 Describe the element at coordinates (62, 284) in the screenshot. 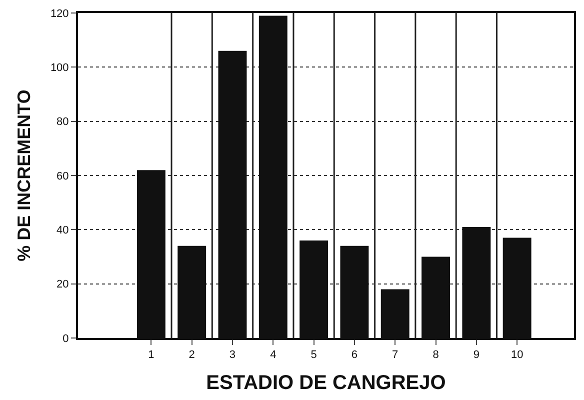

I see `y-tick-label: 20` at that location.